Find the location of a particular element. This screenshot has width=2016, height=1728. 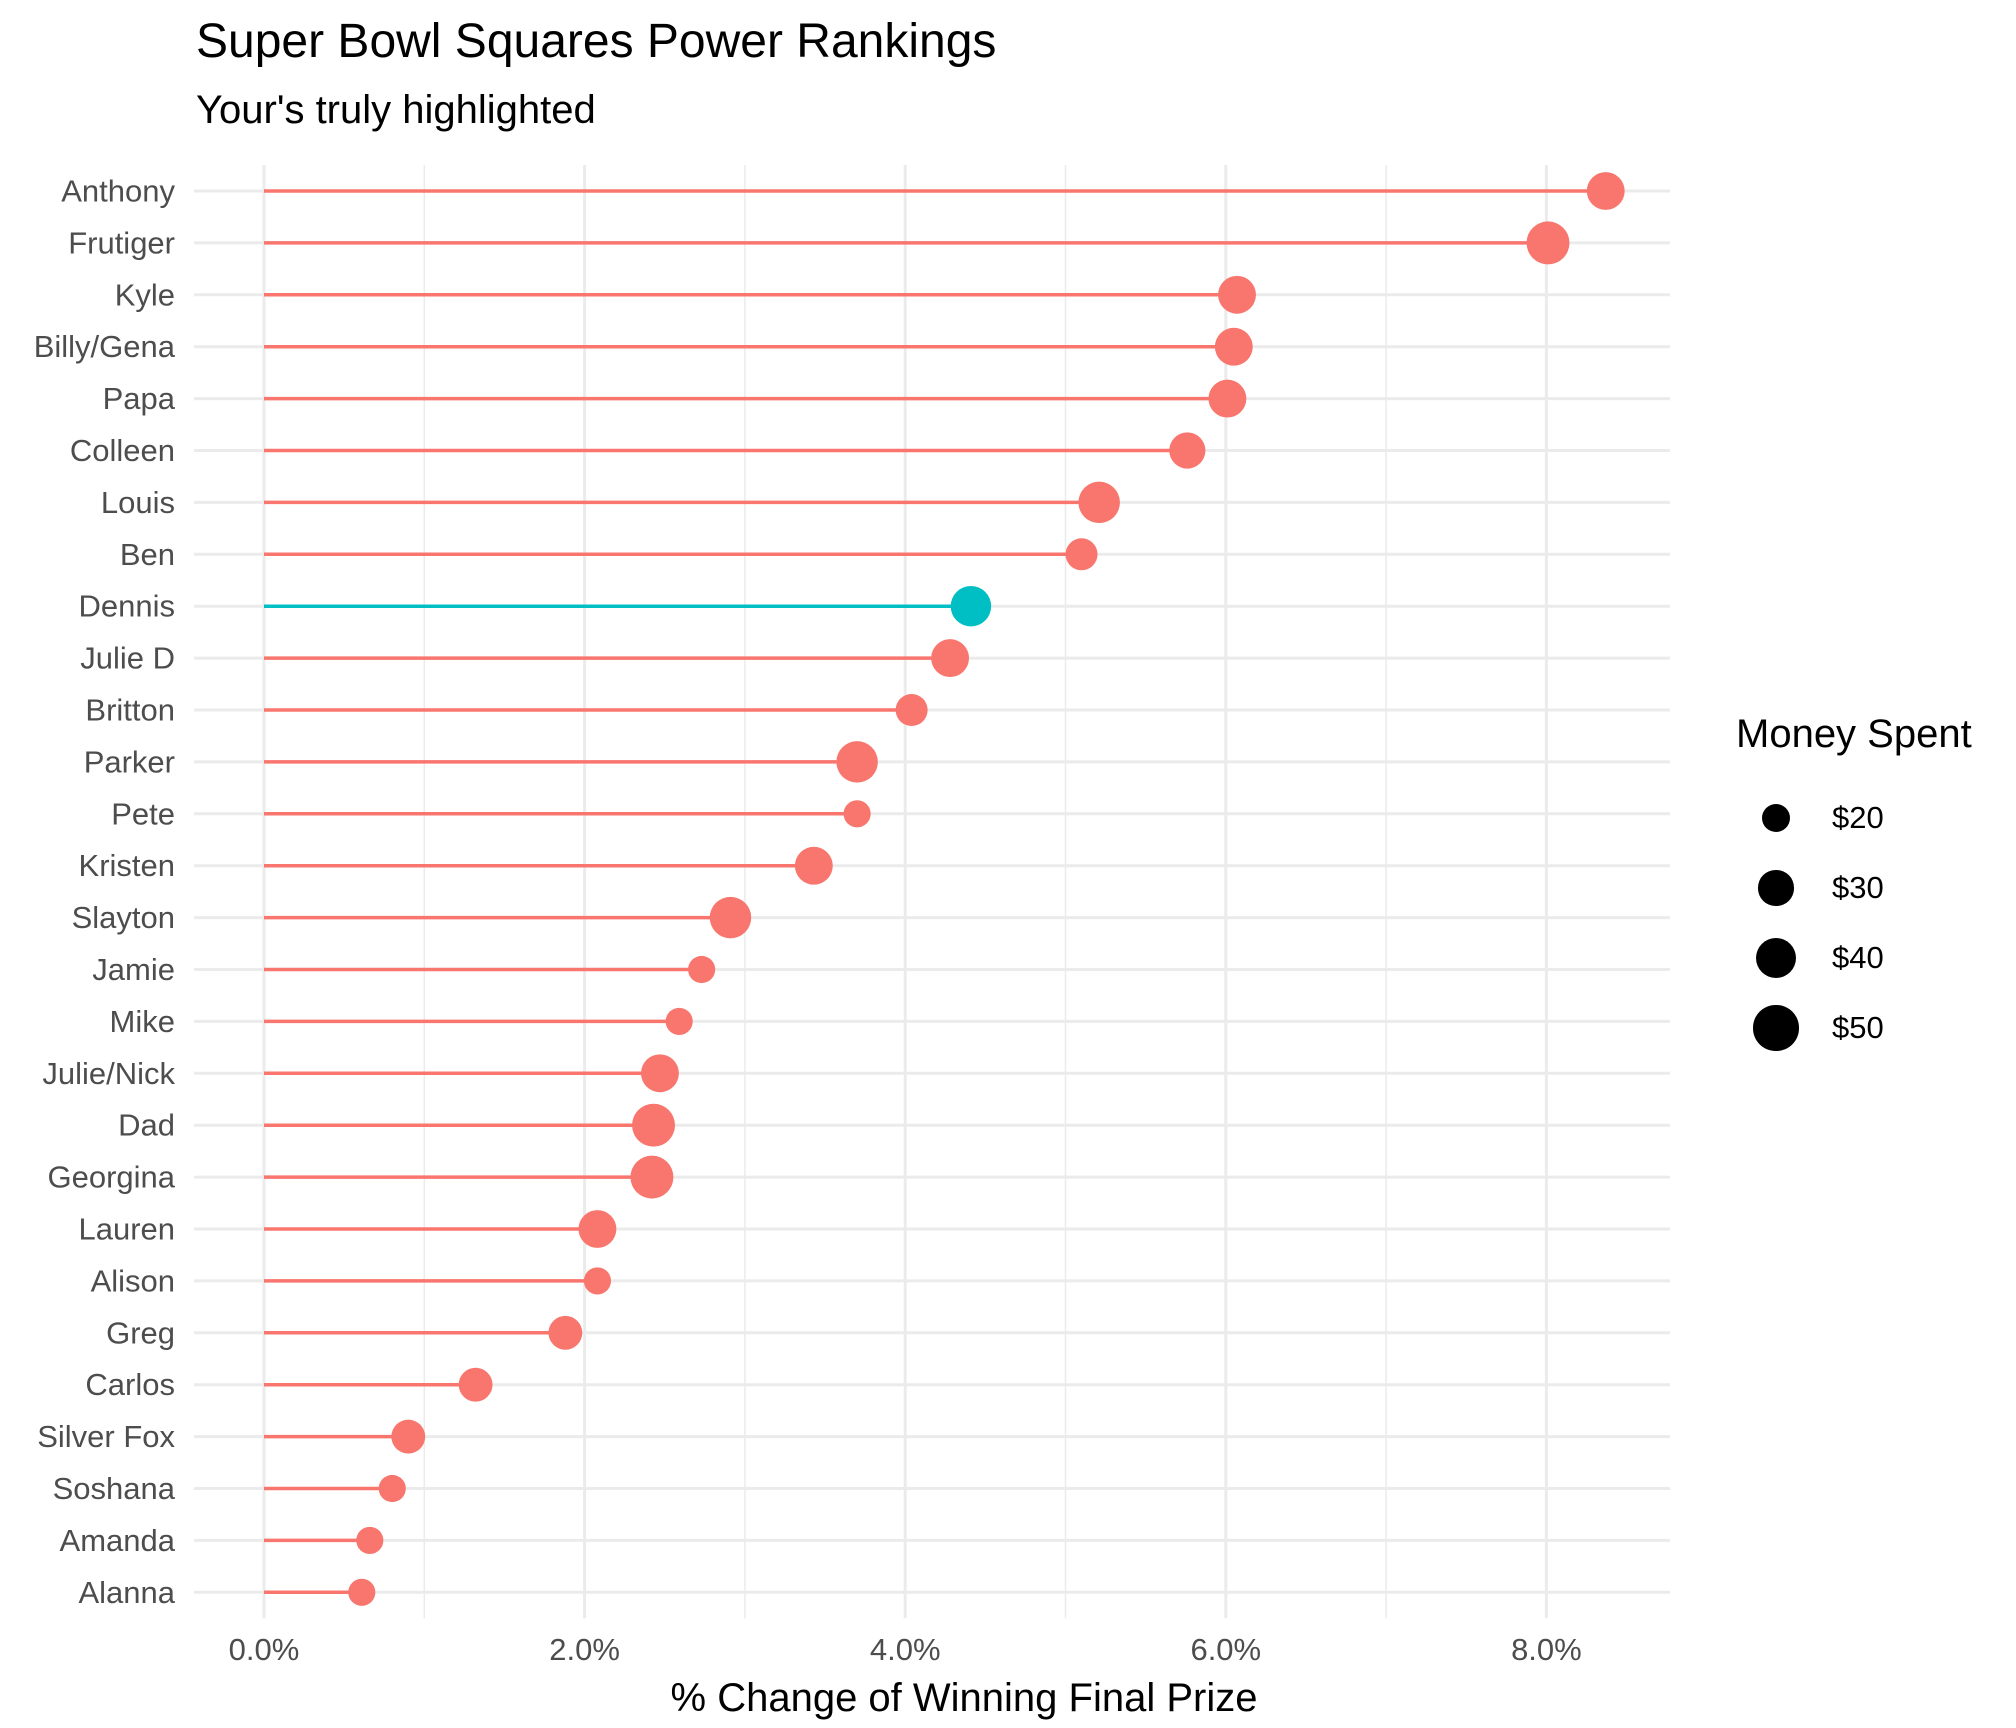

point-frutiger is located at coordinates (1548, 243).